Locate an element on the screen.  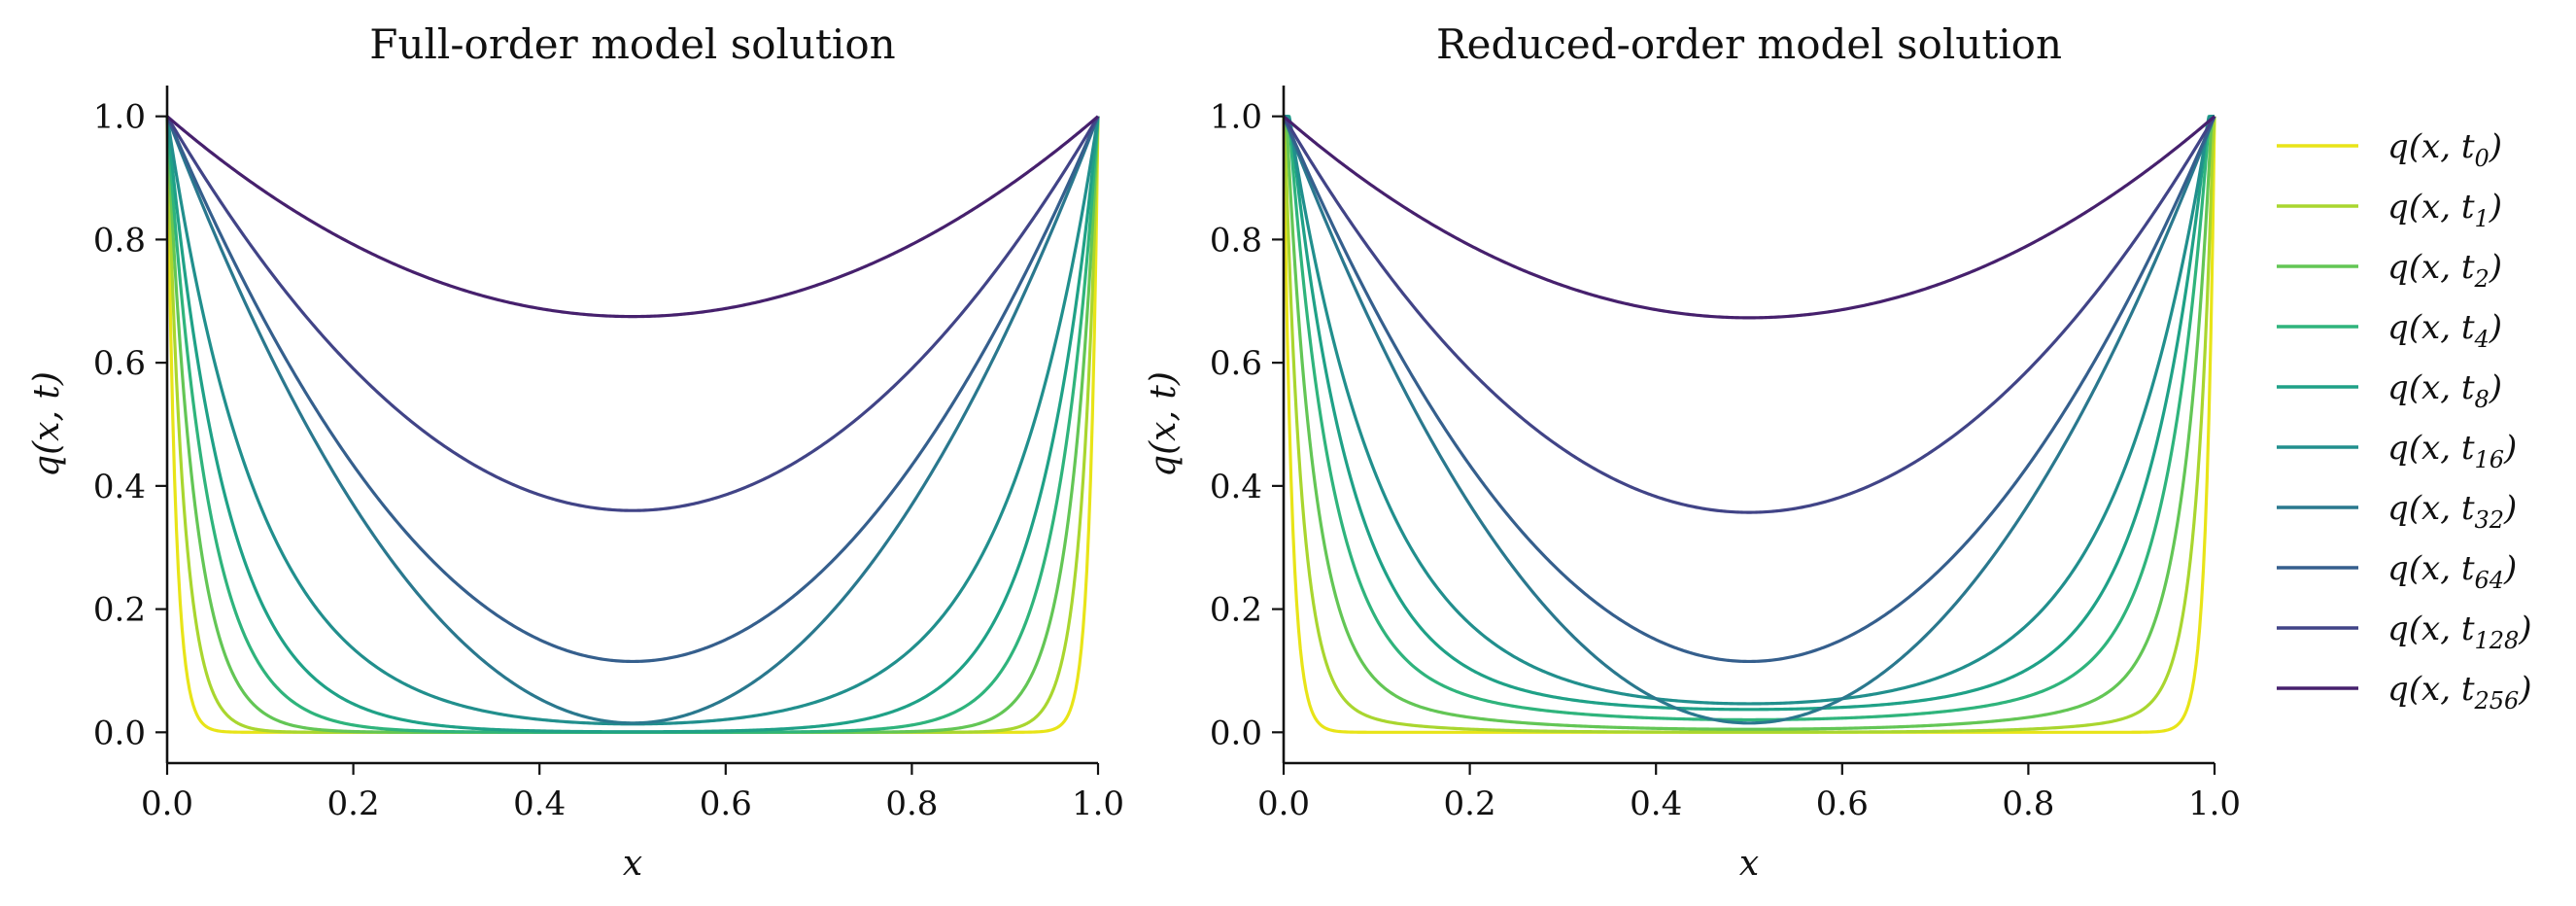
legend-entry: q(x, t1) is located at coordinates (2389, 210).